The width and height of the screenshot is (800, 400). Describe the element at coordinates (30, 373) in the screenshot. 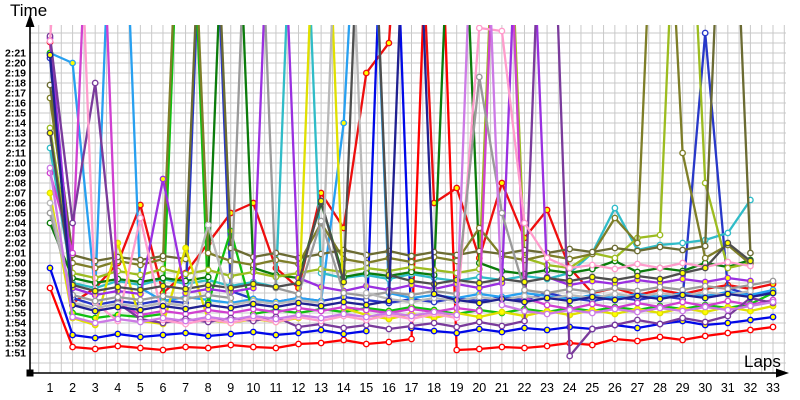

I see `origin-marker` at that location.